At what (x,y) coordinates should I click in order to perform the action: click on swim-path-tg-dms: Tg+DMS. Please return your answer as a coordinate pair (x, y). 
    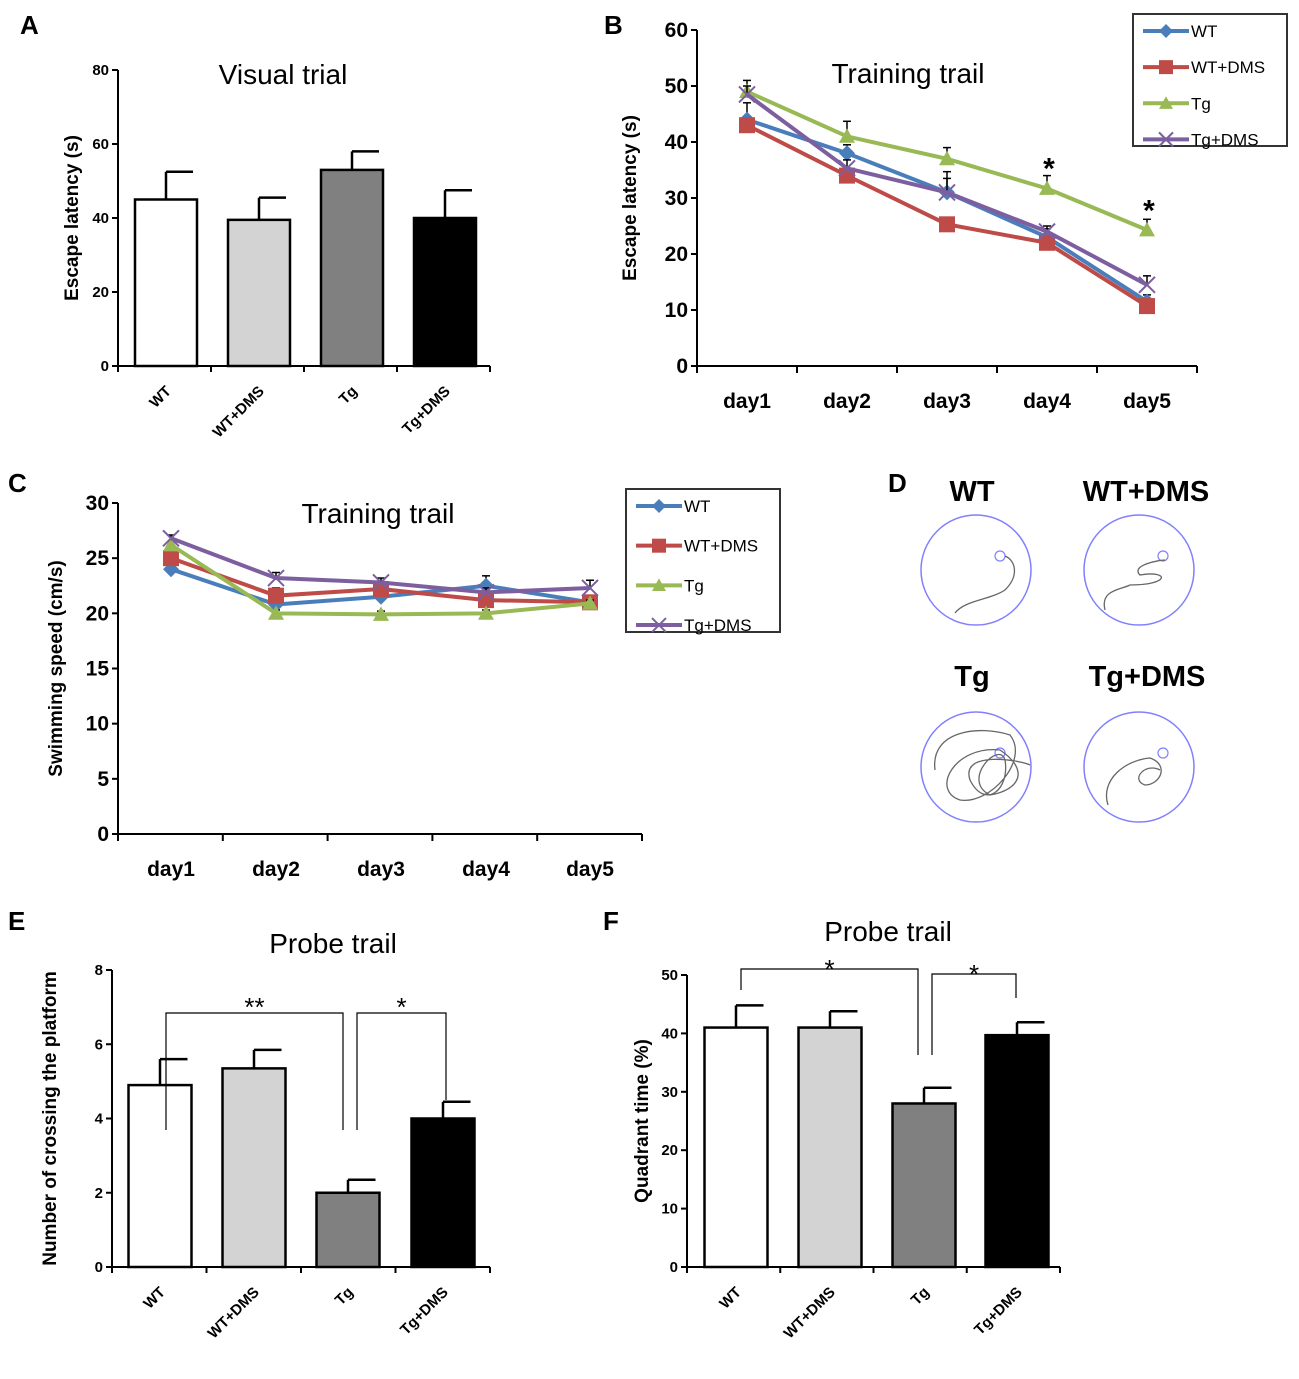
    Looking at the image, I should click on (1144, 742).